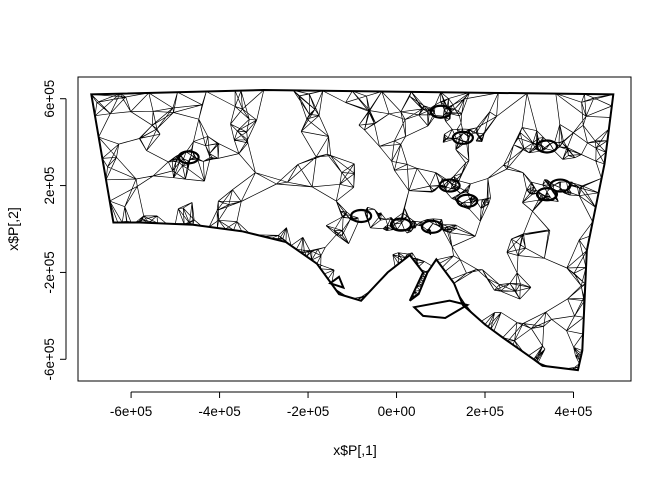 This screenshot has width=672, height=480. I want to click on y-tick-label: 6e+05, so click(49, 99).